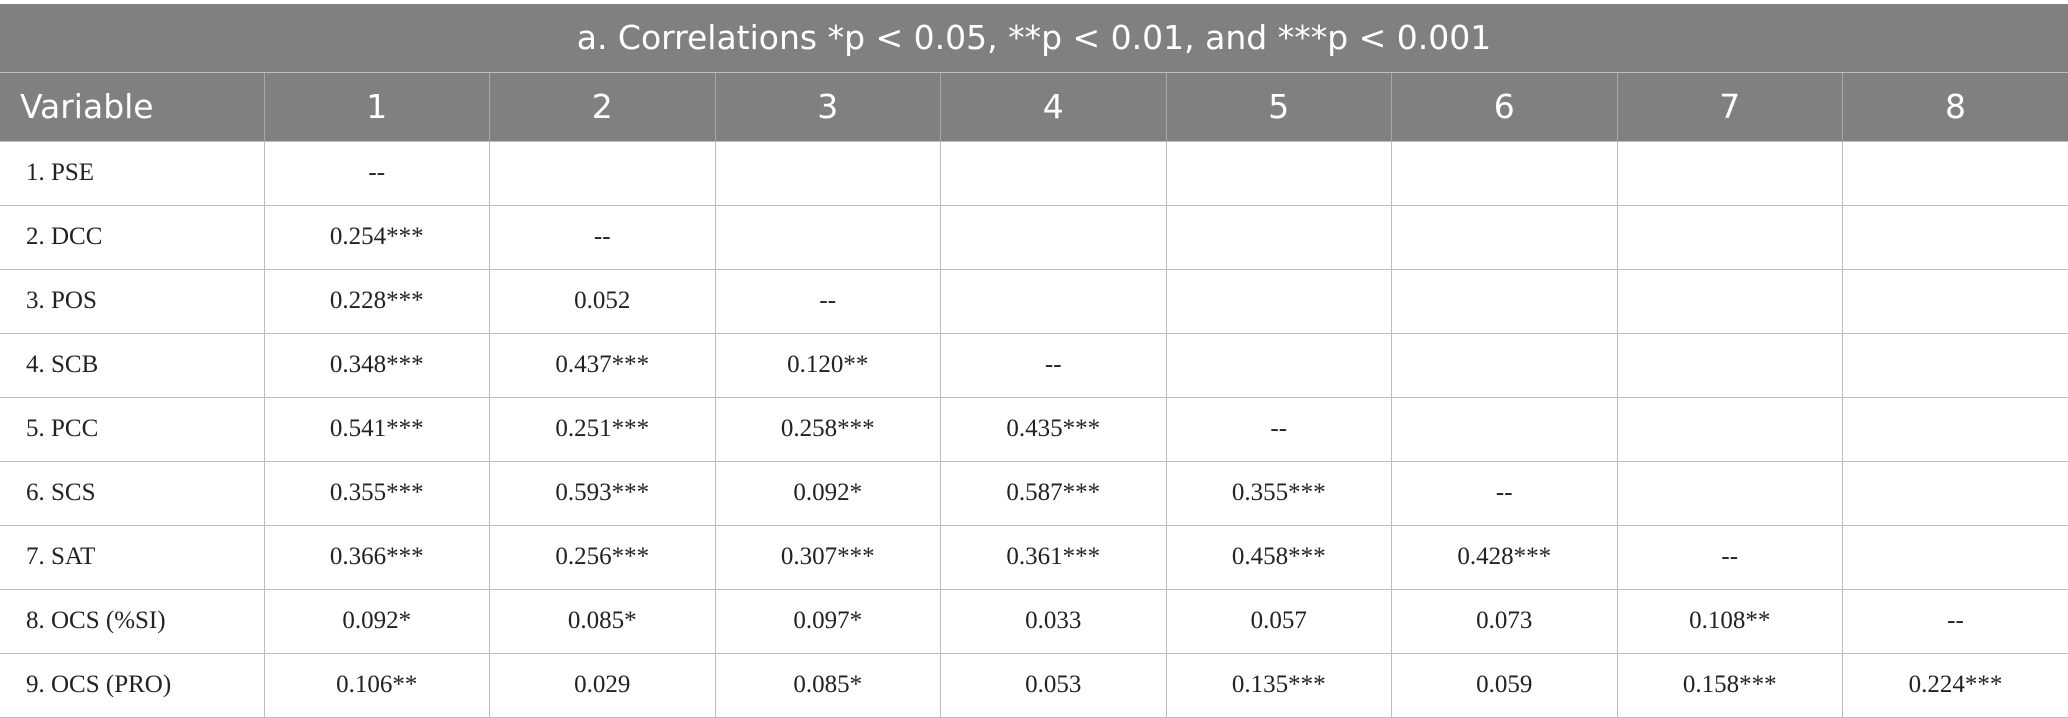 The image size is (2068, 718). What do you see at coordinates (132, 173) in the screenshot?
I see `row-label: 1. PSE` at bounding box center [132, 173].